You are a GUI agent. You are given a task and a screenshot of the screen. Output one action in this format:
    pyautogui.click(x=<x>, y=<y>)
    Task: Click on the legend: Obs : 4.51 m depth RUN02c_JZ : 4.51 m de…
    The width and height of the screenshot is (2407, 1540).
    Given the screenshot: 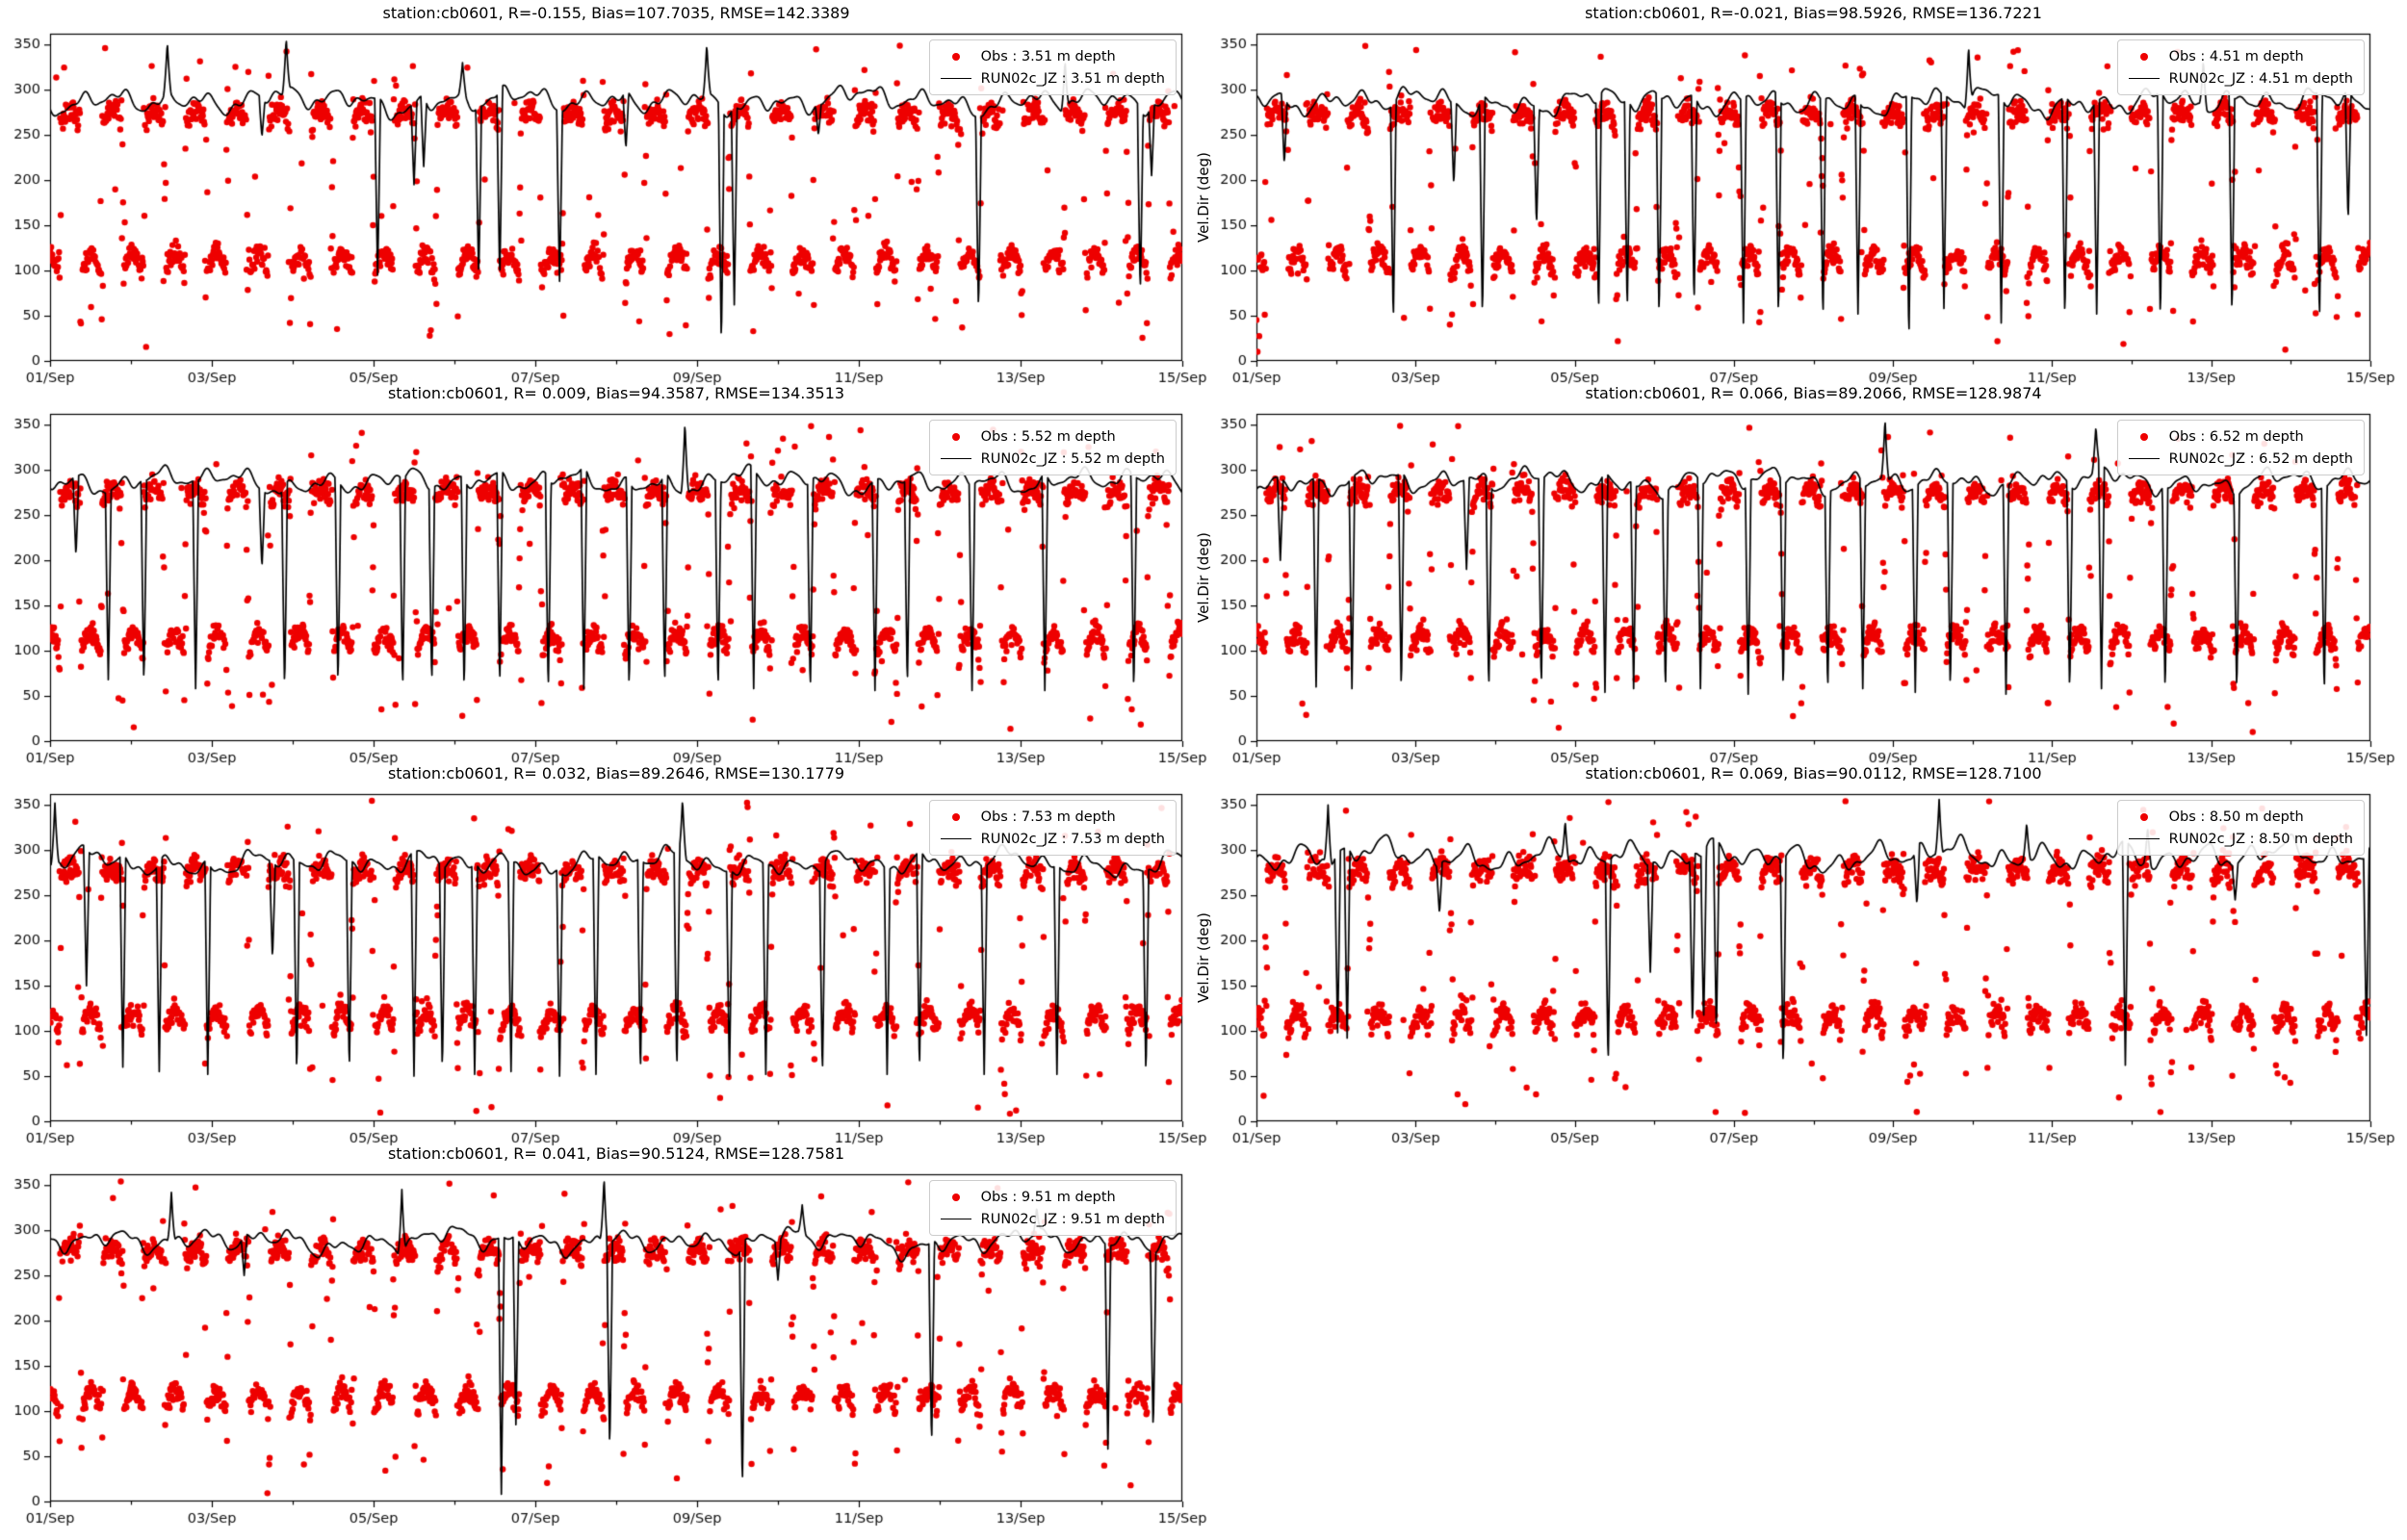 What is the action you would take?
    pyautogui.click(x=2240, y=67)
    